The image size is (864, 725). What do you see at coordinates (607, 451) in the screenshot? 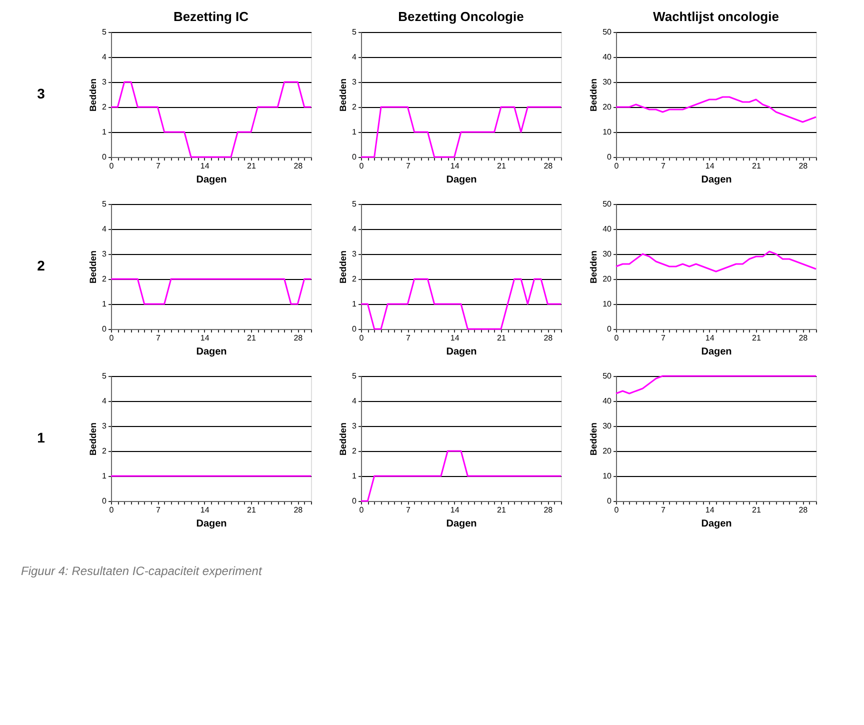
I see `y-tick-label: 20` at bounding box center [607, 451].